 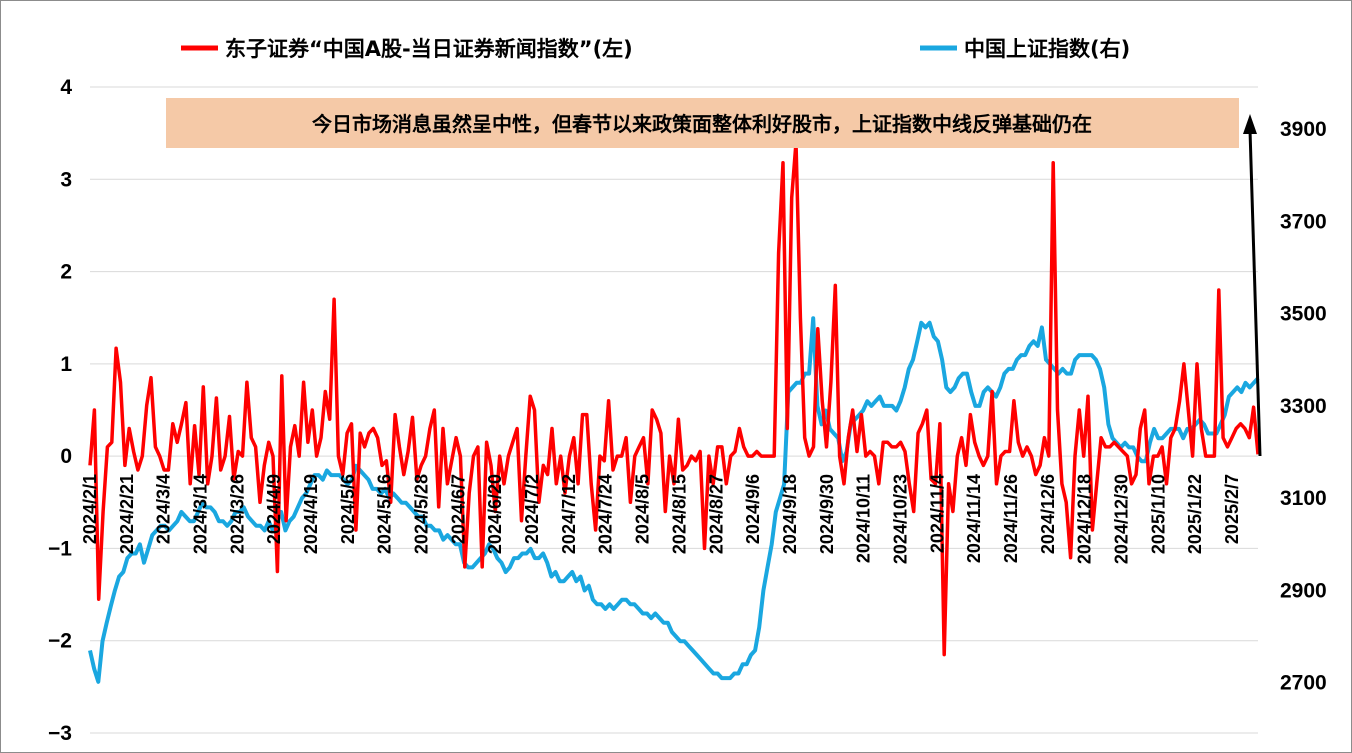 What do you see at coordinates (1232, 509) in the screenshot?
I see `x-tick-label: 2025/2/7` at bounding box center [1232, 509].